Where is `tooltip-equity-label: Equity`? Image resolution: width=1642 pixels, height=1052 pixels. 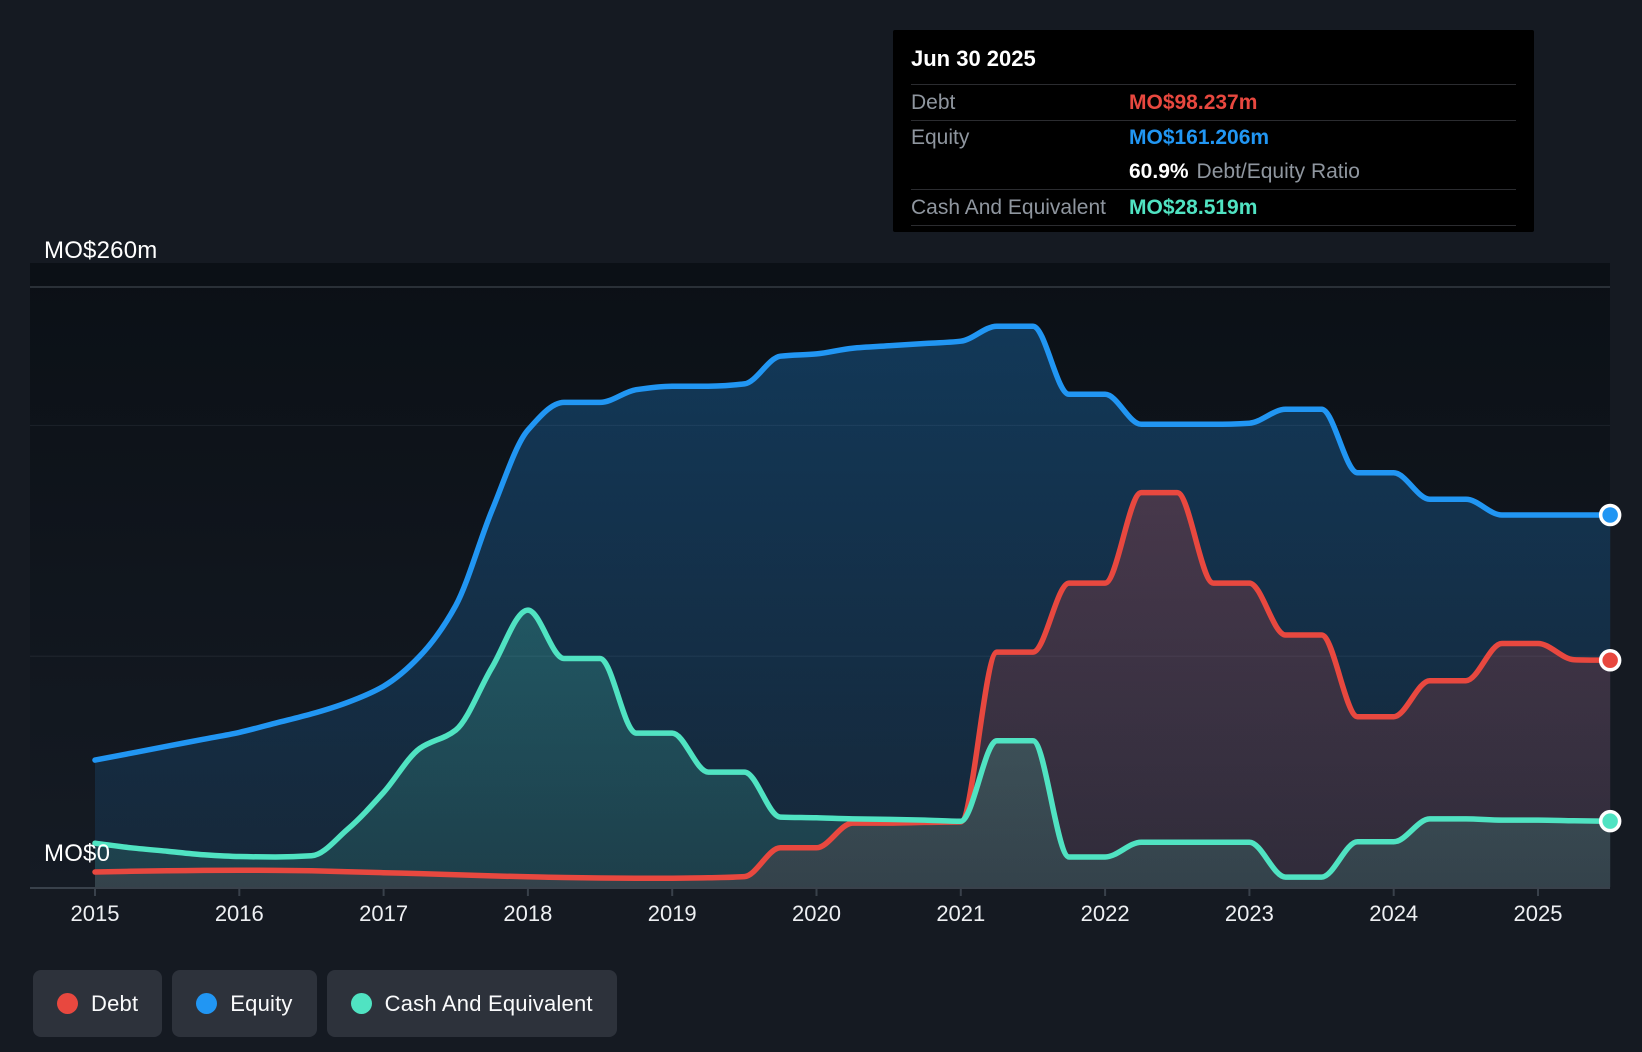 tooltip-equity-label: Equity is located at coordinates (940, 137).